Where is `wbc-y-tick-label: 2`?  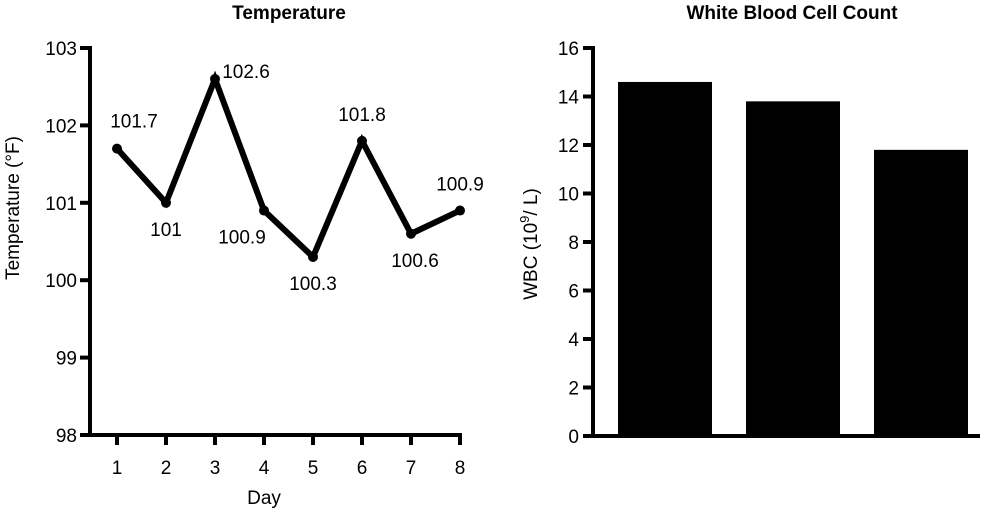
wbc-y-tick-label: 2 is located at coordinates (573, 389).